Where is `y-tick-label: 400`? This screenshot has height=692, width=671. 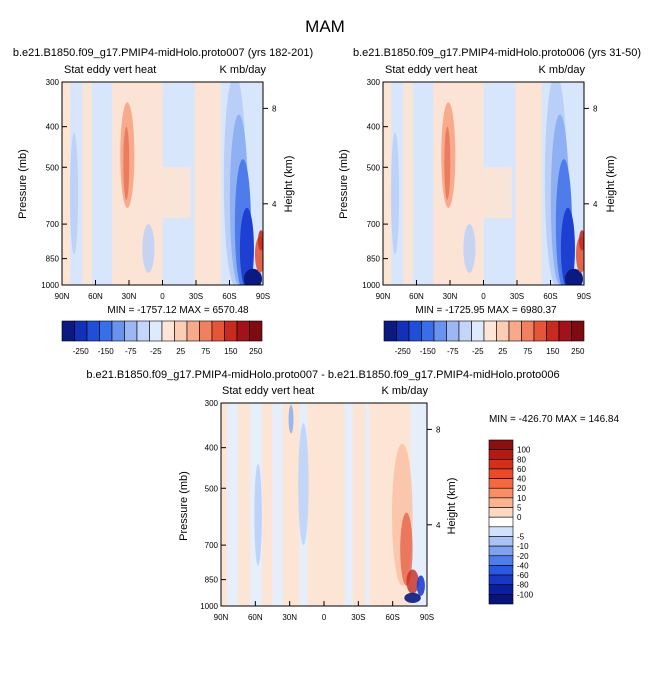
y-tick-label: 400 is located at coordinates (53, 127).